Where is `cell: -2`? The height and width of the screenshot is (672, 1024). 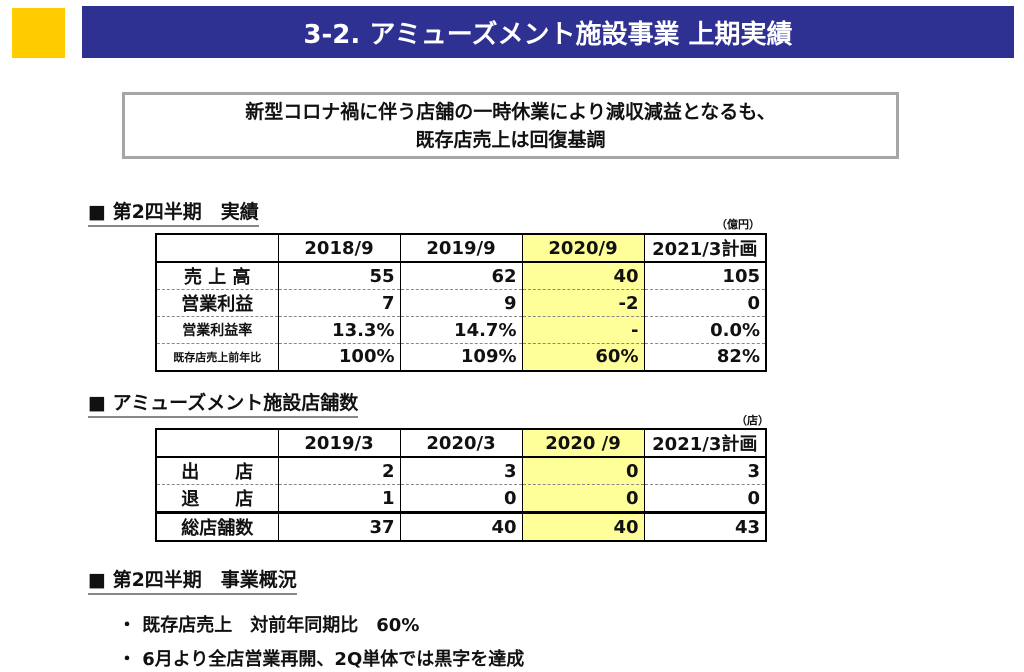 cell: -2 is located at coordinates (582, 303).